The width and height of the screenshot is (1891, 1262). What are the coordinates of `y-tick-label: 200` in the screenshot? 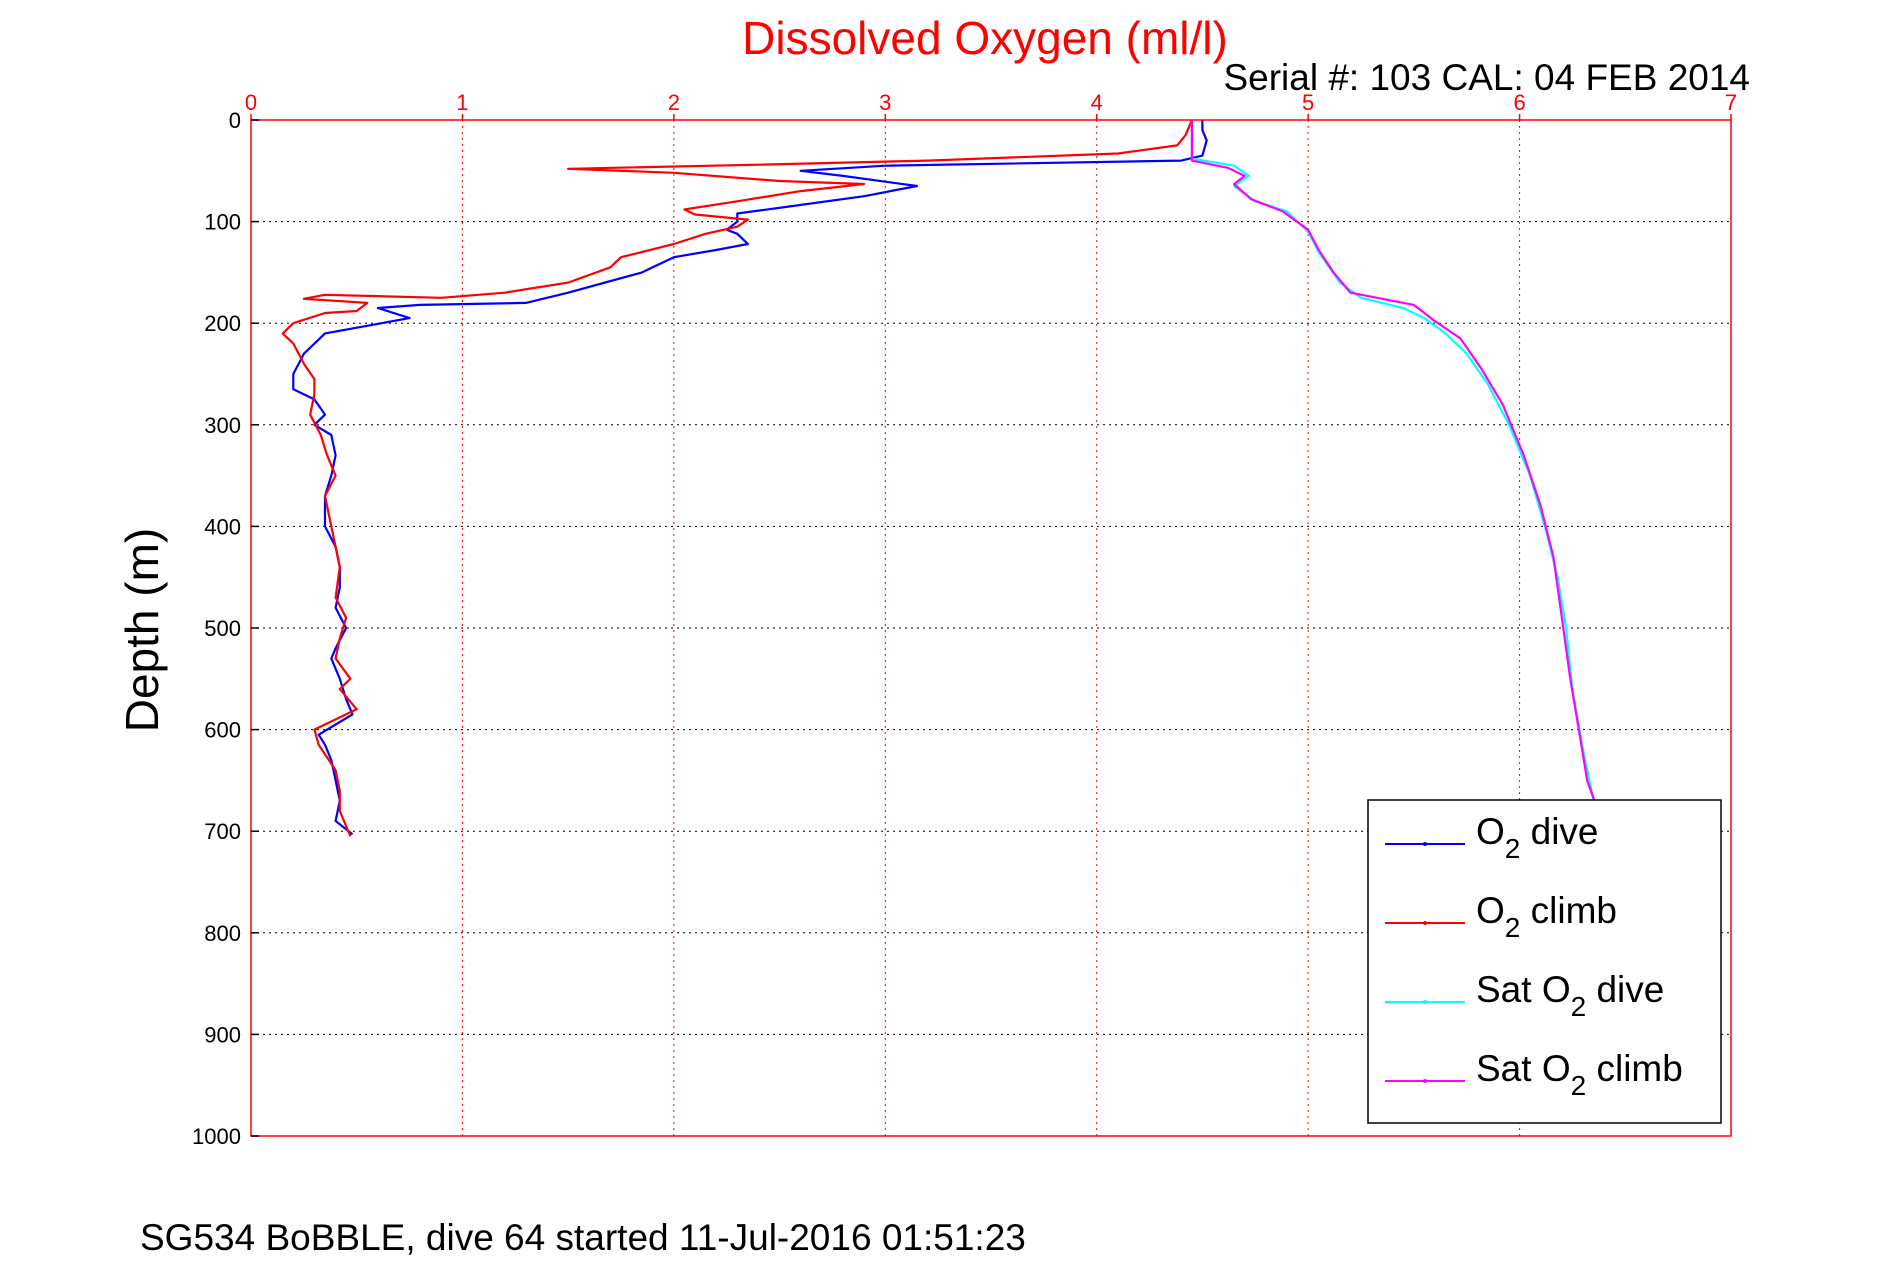 It's located at (222, 323).